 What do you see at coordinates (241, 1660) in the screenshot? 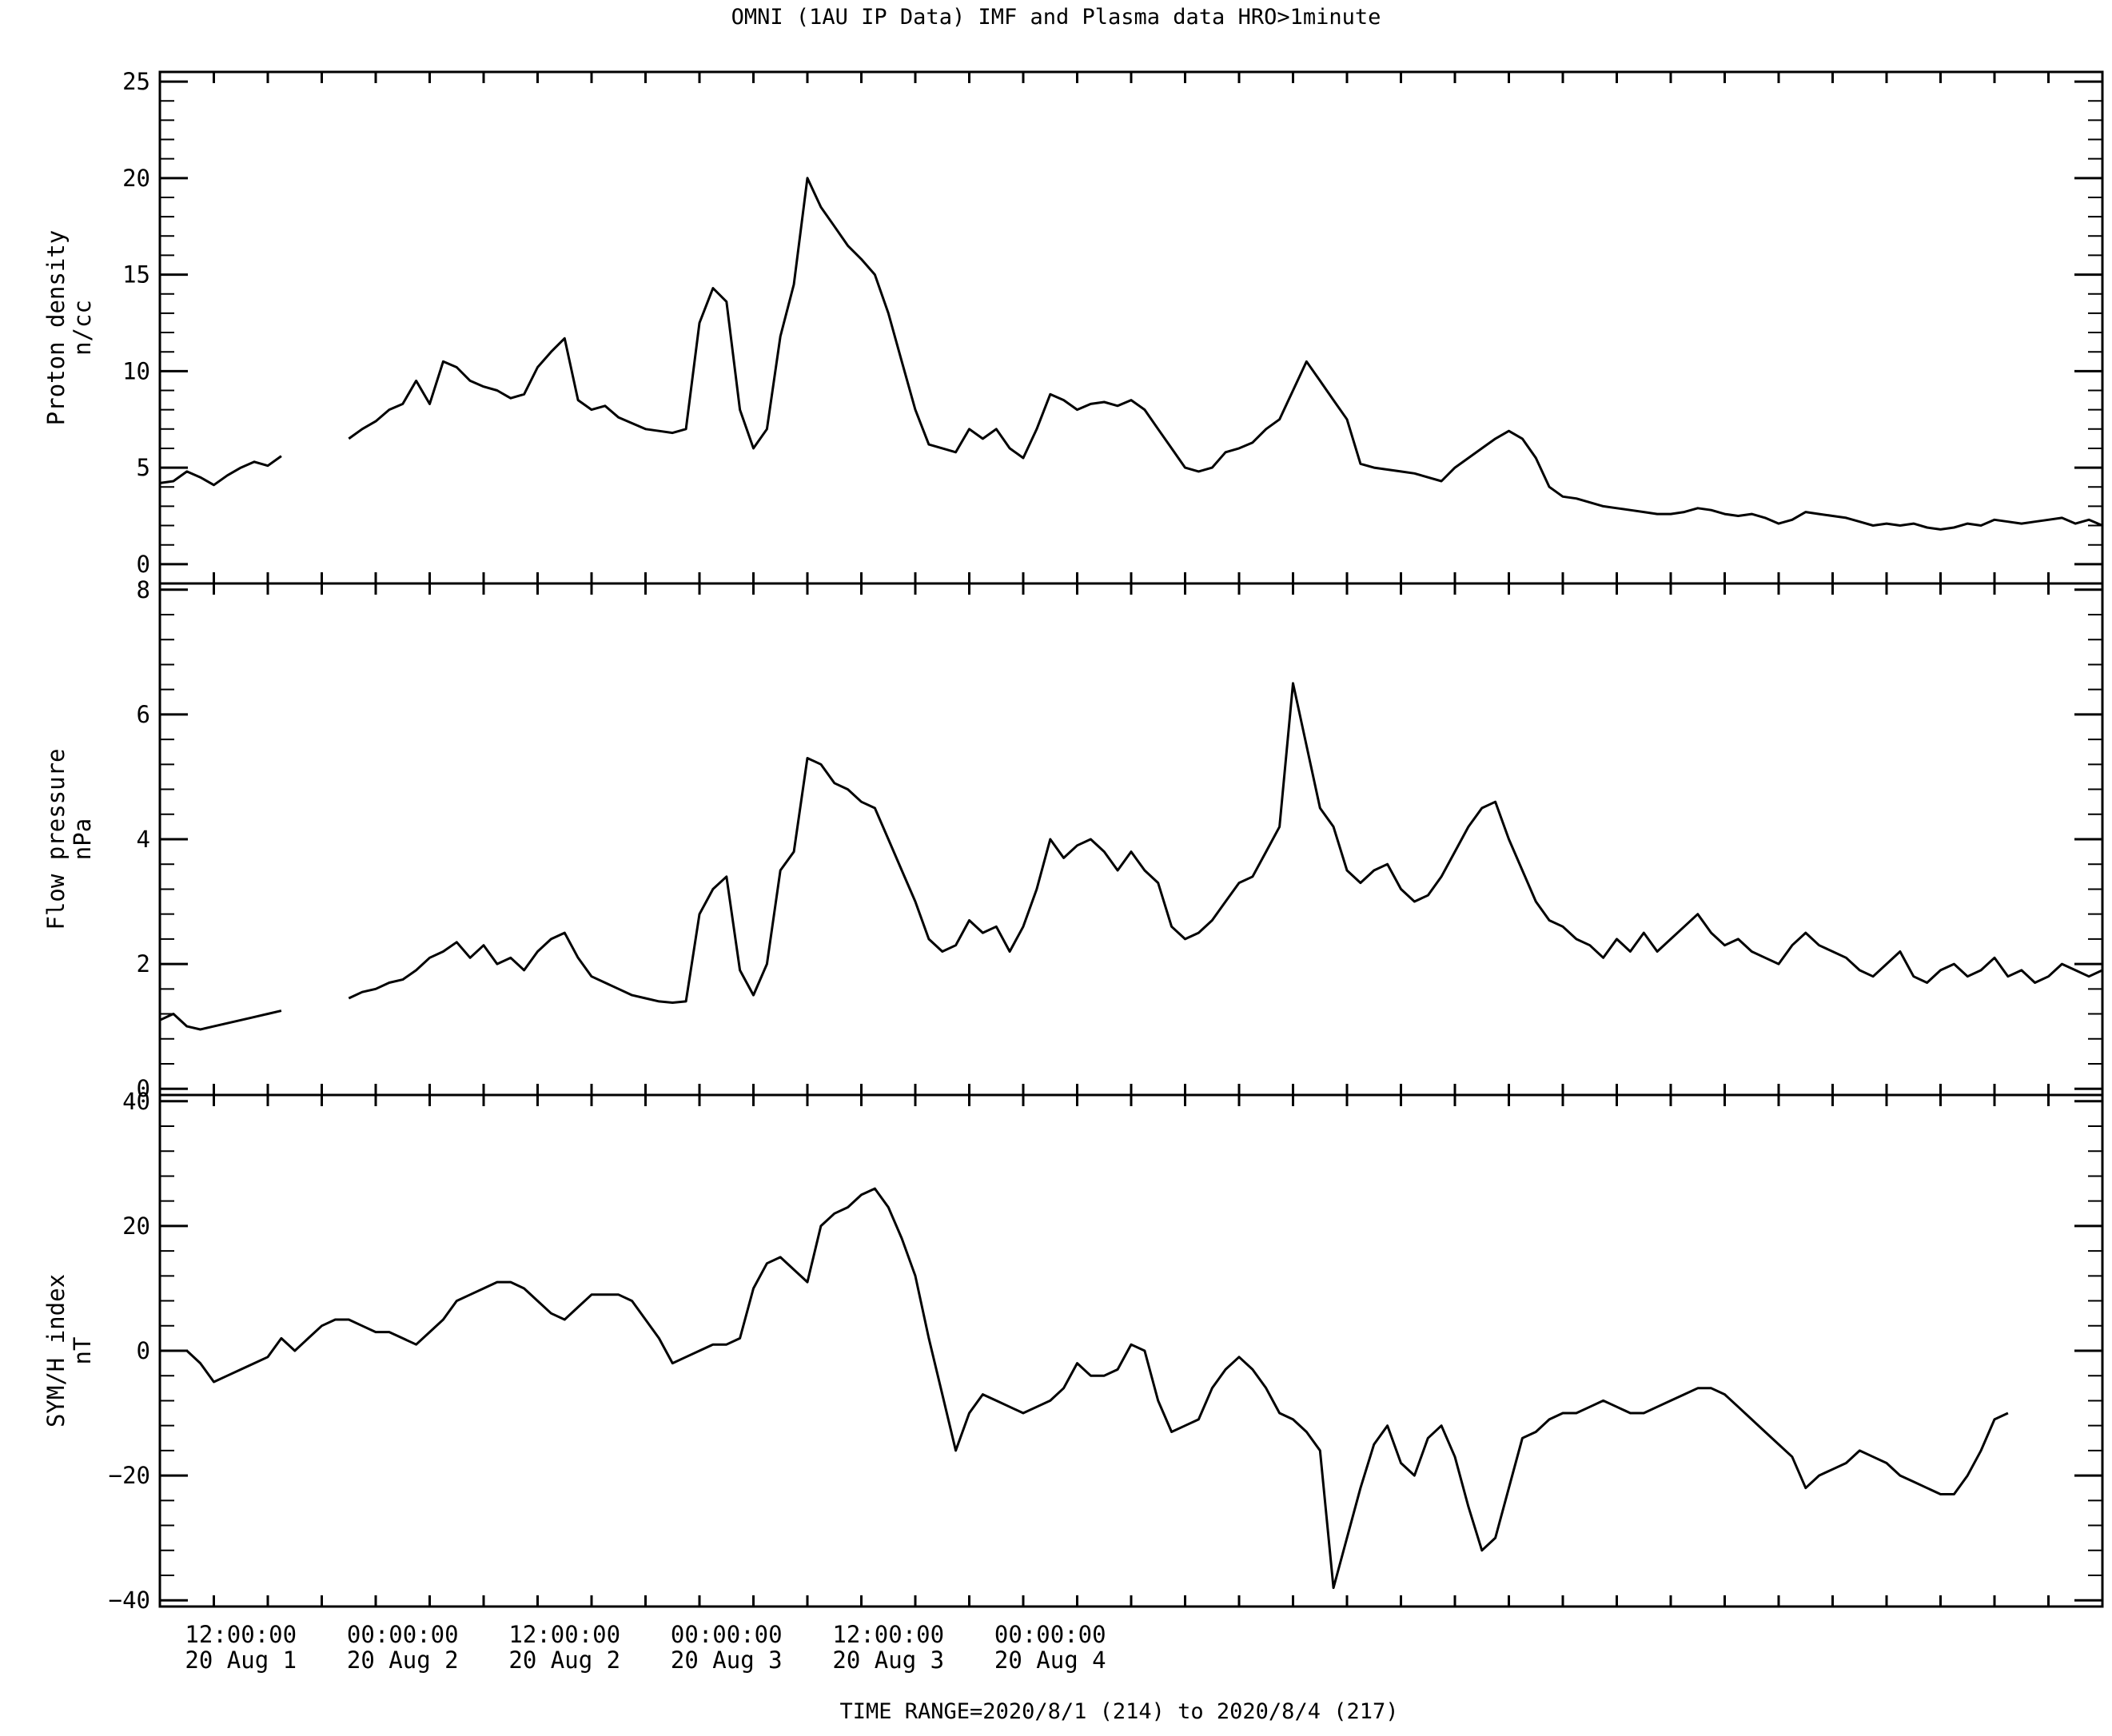
I see `x-tick-date: 20 Aug 1` at bounding box center [241, 1660].